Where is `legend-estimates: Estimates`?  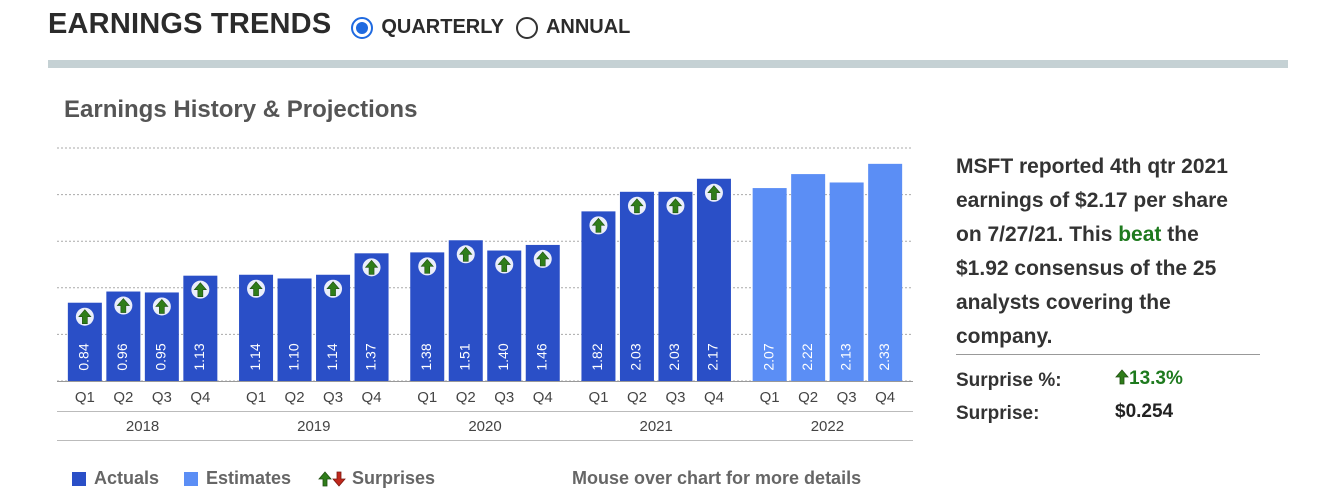 legend-estimates: Estimates is located at coordinates (237, 478).